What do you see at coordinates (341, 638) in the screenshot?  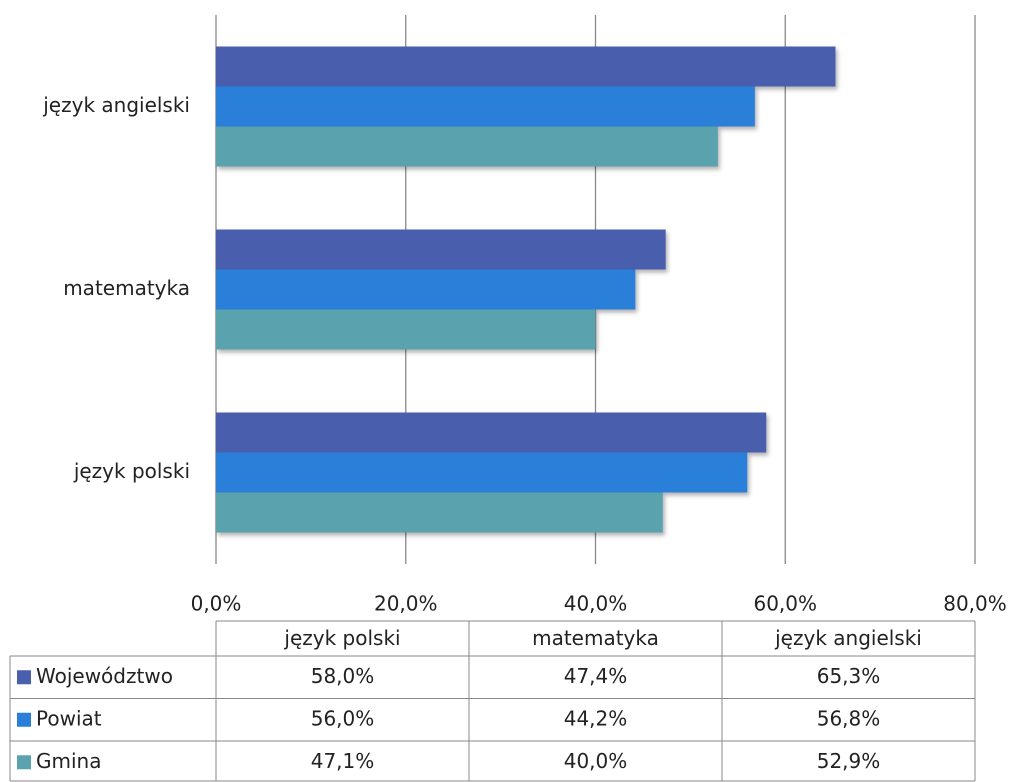 I see `table-header: język polski` at bounding box center [341, 638].